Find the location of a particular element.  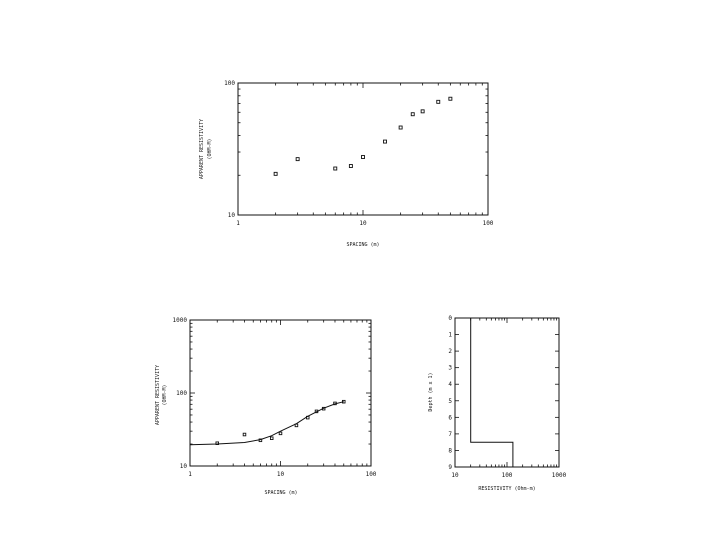

model-x-tick-1000: 1000 is located at coordinates (559, 475).